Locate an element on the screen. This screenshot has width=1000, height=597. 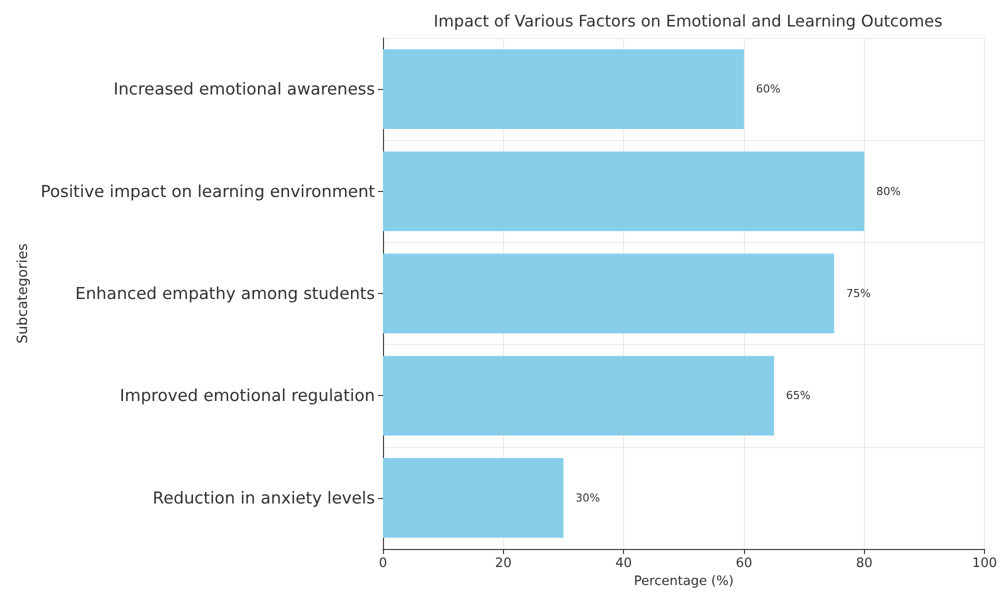
data-label: 75% is located at coordinates (858, 293).